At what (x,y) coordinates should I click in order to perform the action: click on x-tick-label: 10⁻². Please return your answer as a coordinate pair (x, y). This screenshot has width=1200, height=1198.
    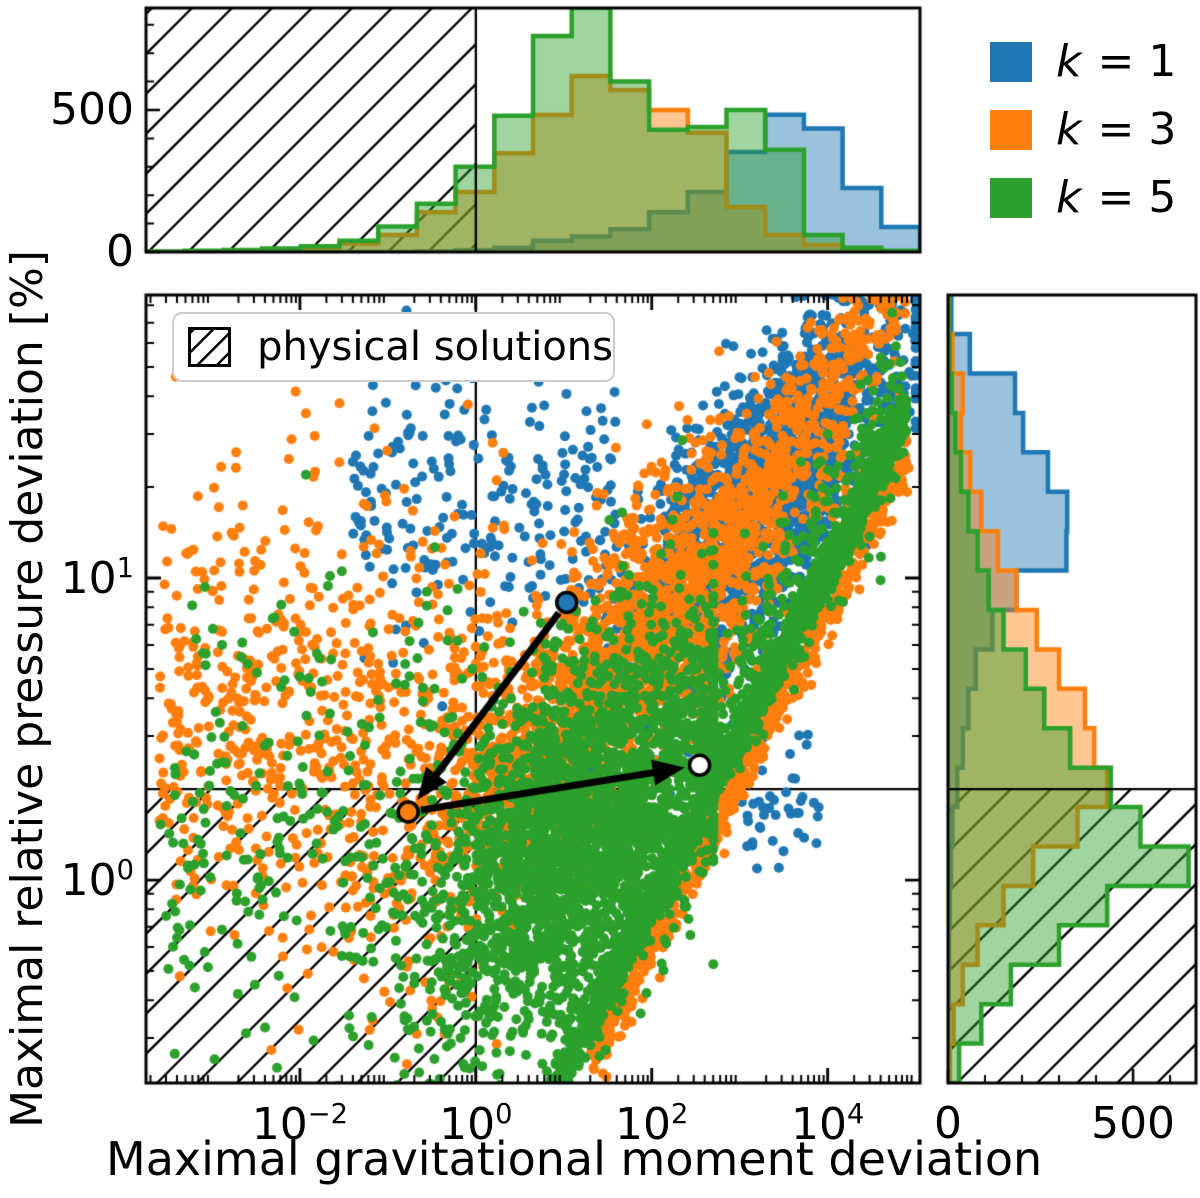
    Looking at the image, I should click on (300, 1124).